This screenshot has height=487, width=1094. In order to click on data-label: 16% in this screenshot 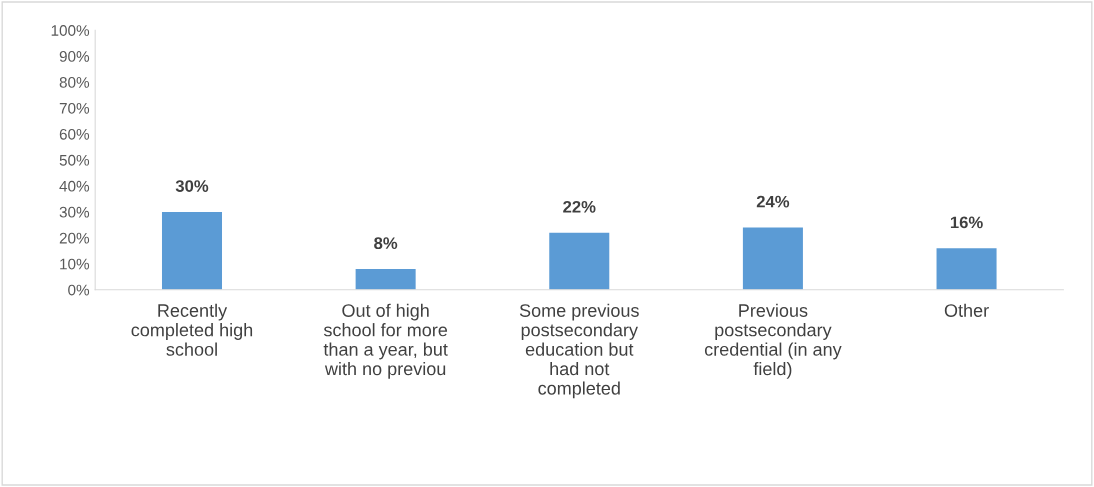, I will do `click(966, 222)`.